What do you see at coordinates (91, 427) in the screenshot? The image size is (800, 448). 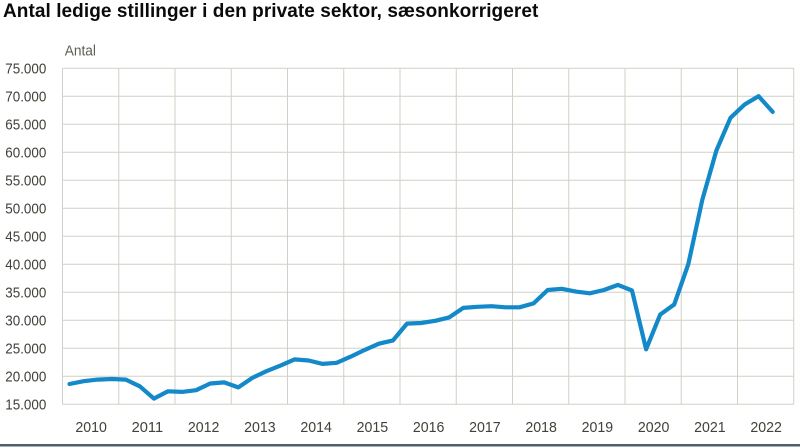 I see `svg-text: 2010` at bounding box center [91, 427].